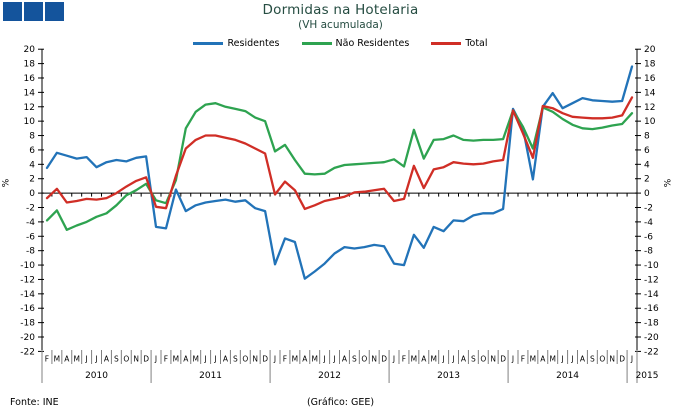 Image resolution: width=681 pixels, height=414 pixels. What do you see at coordinates (648, 252) in the screenshot?
I see `y-tick-label-right: -8` at bounding box center [648, 252].